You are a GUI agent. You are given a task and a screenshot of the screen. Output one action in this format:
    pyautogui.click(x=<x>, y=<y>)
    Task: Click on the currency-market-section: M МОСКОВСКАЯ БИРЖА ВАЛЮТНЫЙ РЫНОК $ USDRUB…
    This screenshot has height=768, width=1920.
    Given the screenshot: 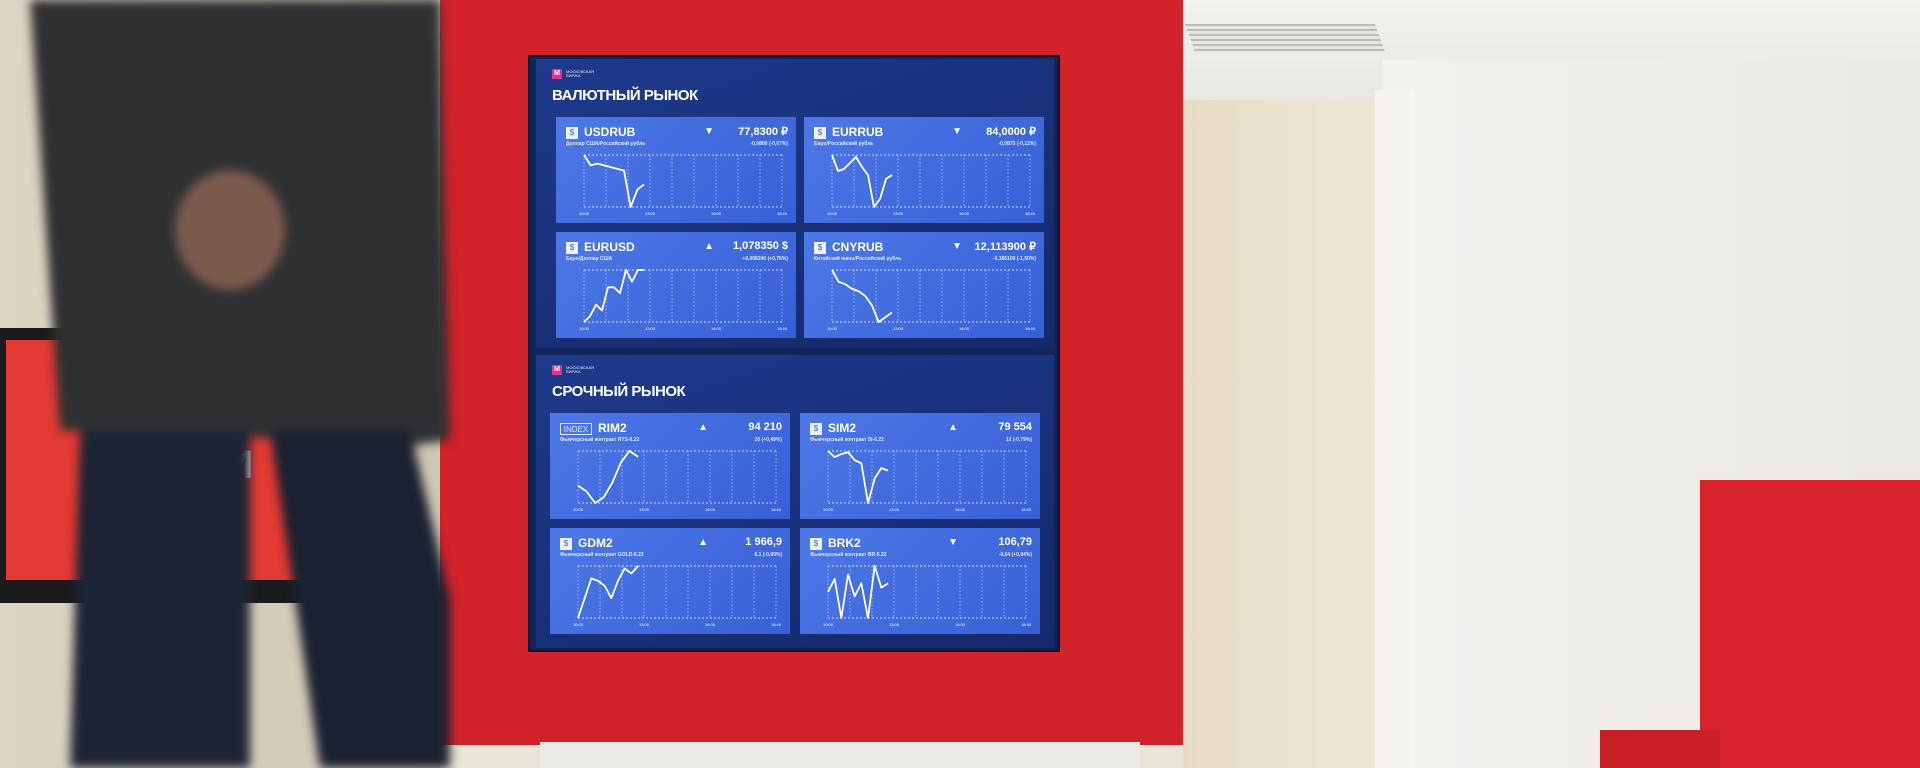 What is the action you would take?
    pyautogui.click(x=795, y=203)
    